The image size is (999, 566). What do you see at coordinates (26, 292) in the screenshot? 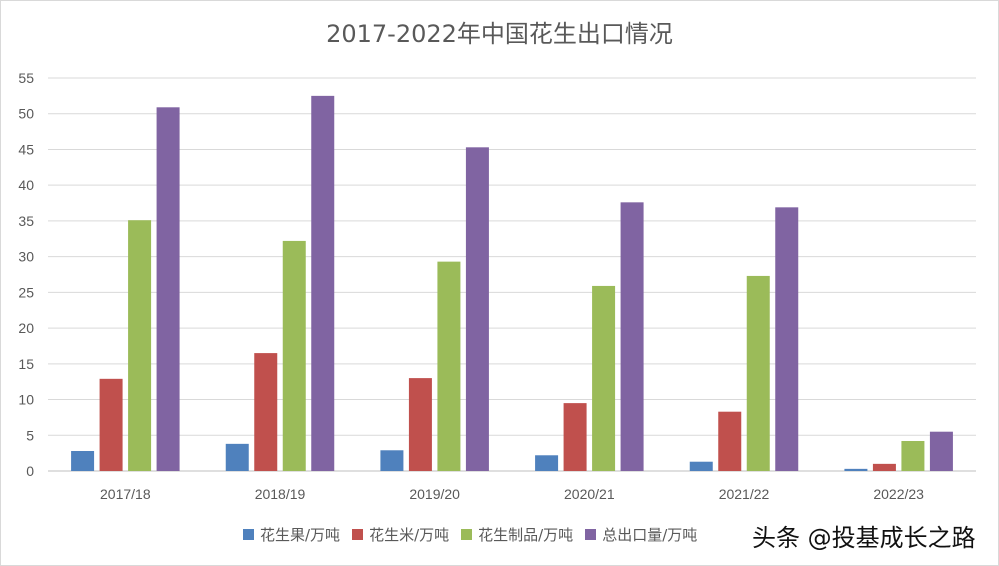
I see `y-tick-label: 25` at bounding box center [26, 292].